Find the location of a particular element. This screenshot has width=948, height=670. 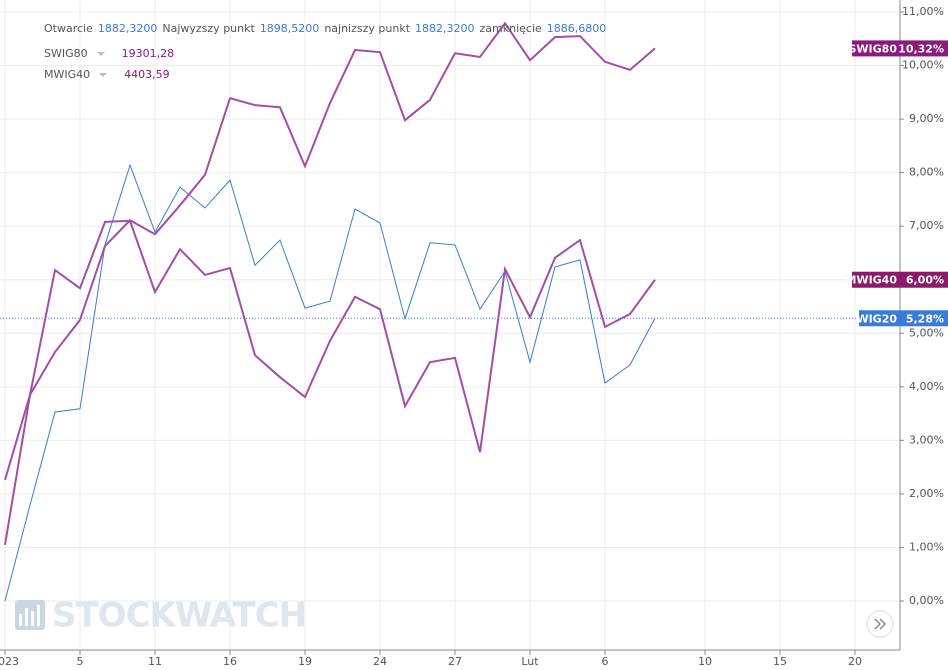

x-tick-label: 27 is located at coordinates (455, 661).